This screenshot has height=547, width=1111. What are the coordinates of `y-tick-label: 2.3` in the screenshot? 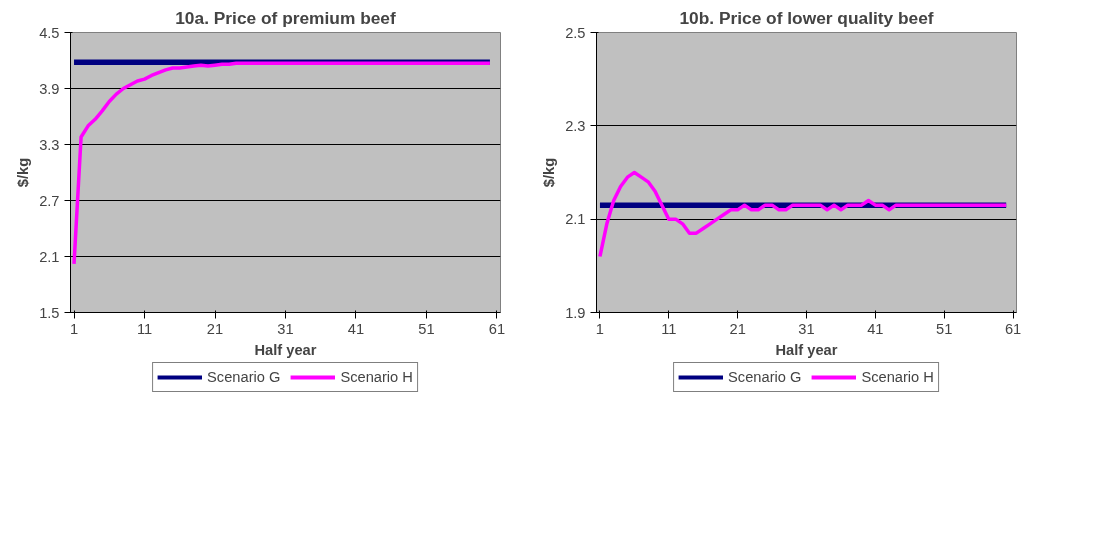 It's located at (575, 125).